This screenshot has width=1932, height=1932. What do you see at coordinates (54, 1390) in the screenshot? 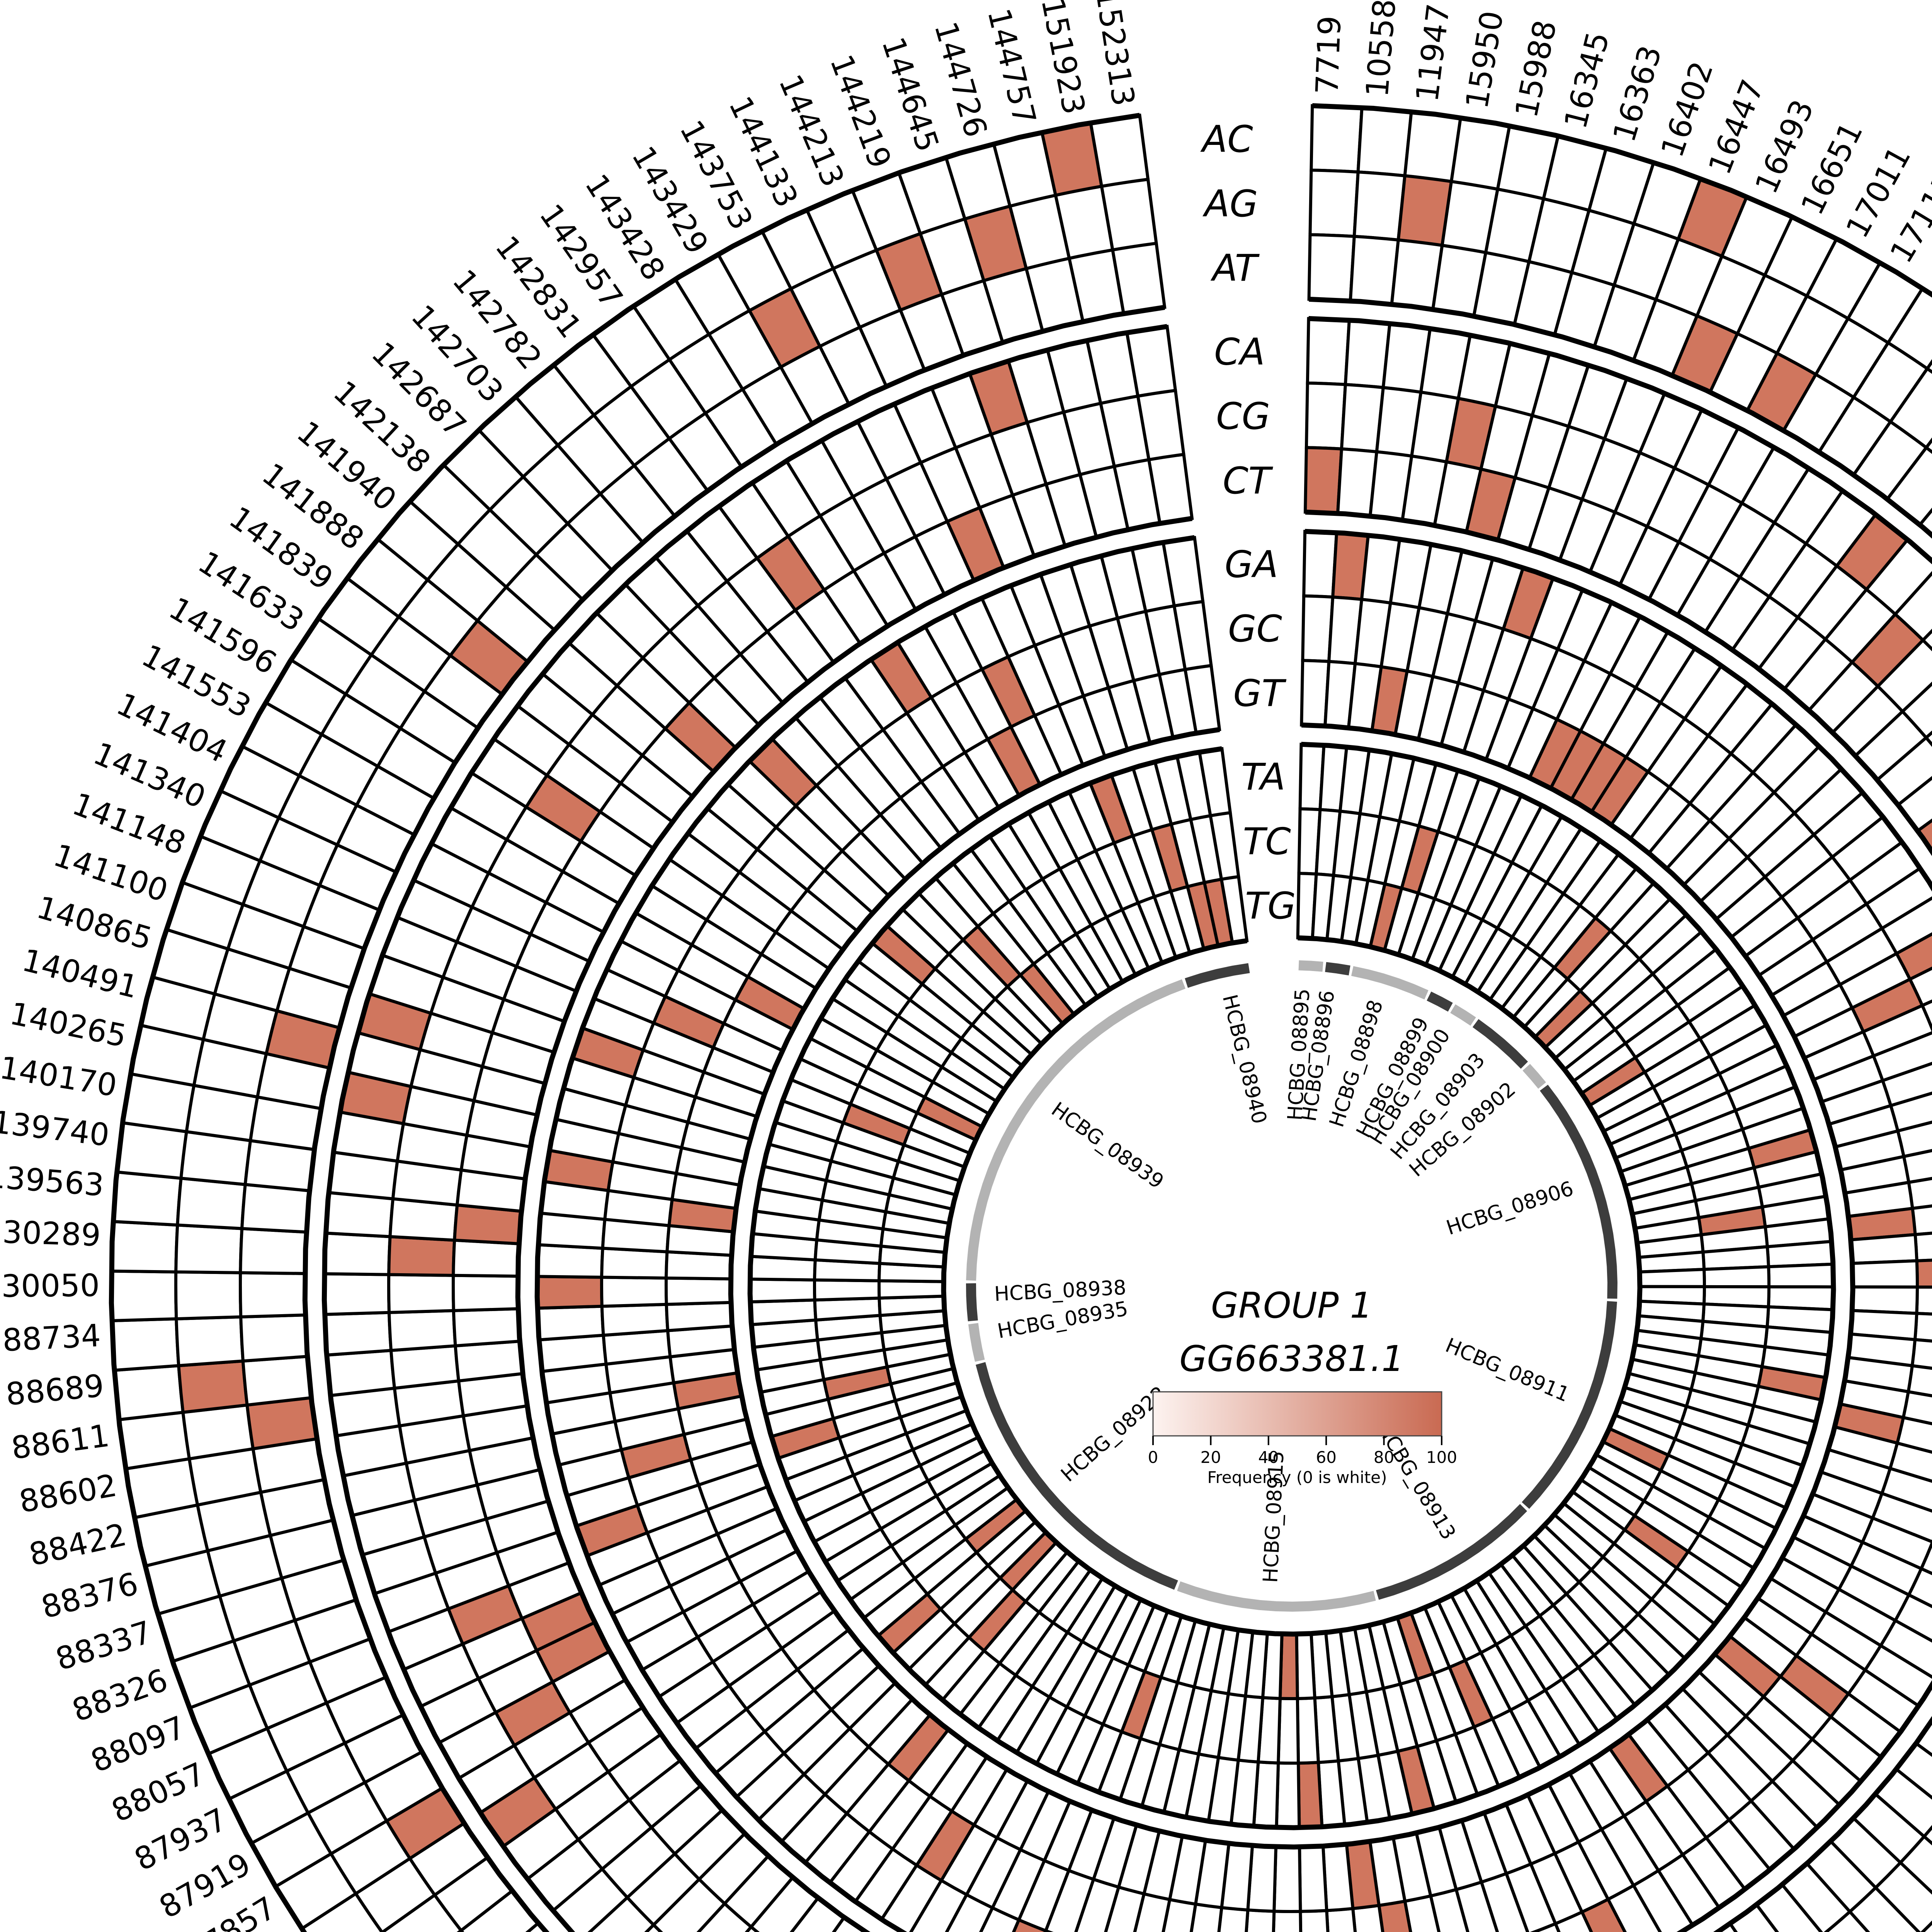
I see `position-label: 88689` at bounding box center [54, 1390].